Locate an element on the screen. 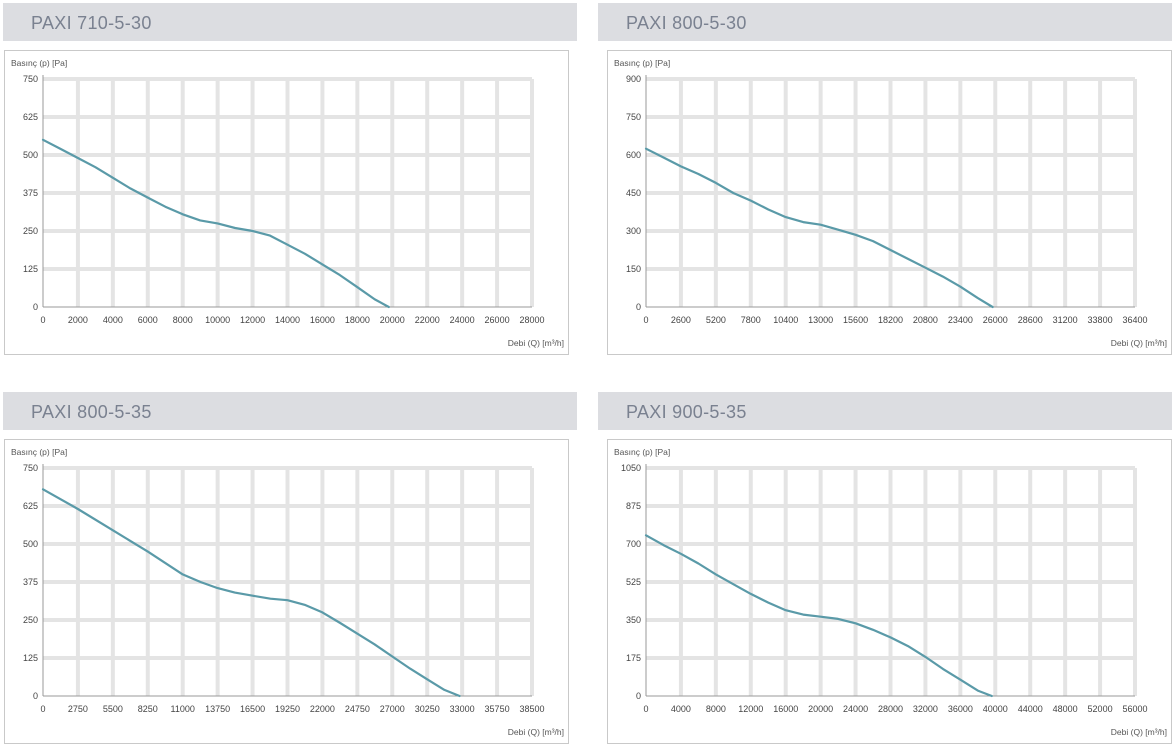  x-tick-label: 20800 is located at coordinates (925, 320).